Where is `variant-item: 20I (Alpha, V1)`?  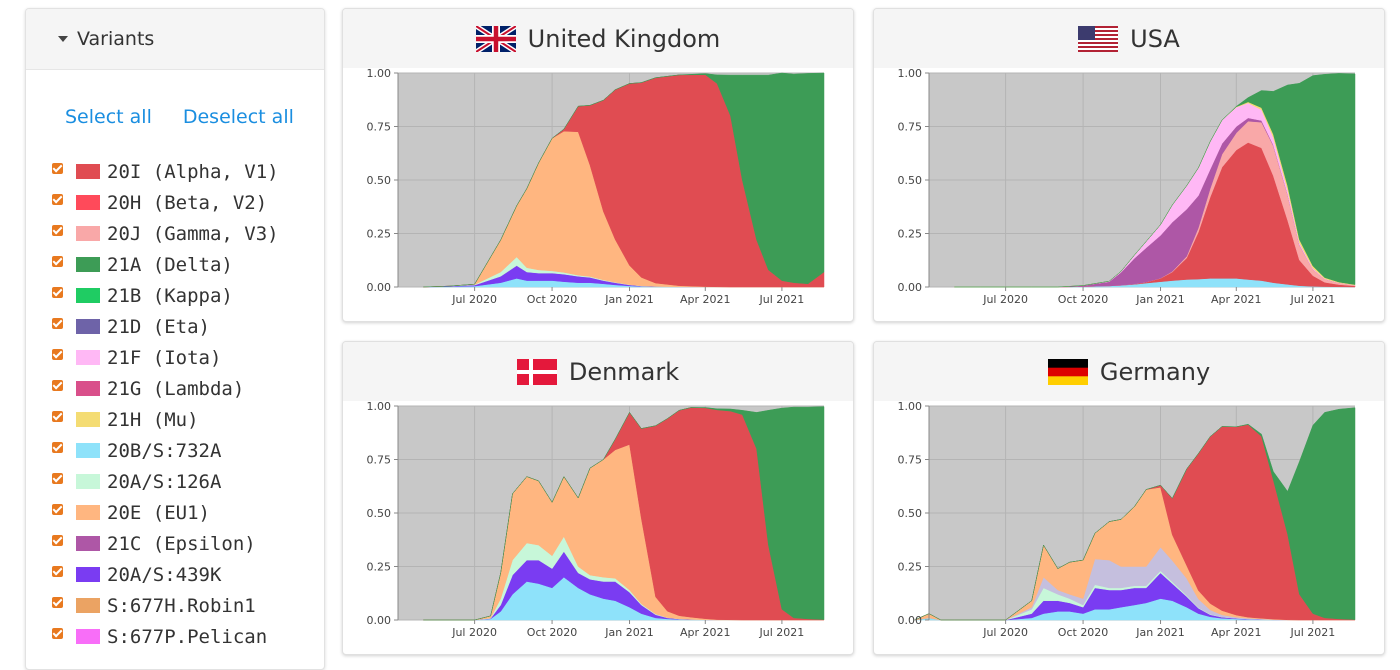
variant-item: 20I (Alpha, V1) is located at coordinates (188, 171).